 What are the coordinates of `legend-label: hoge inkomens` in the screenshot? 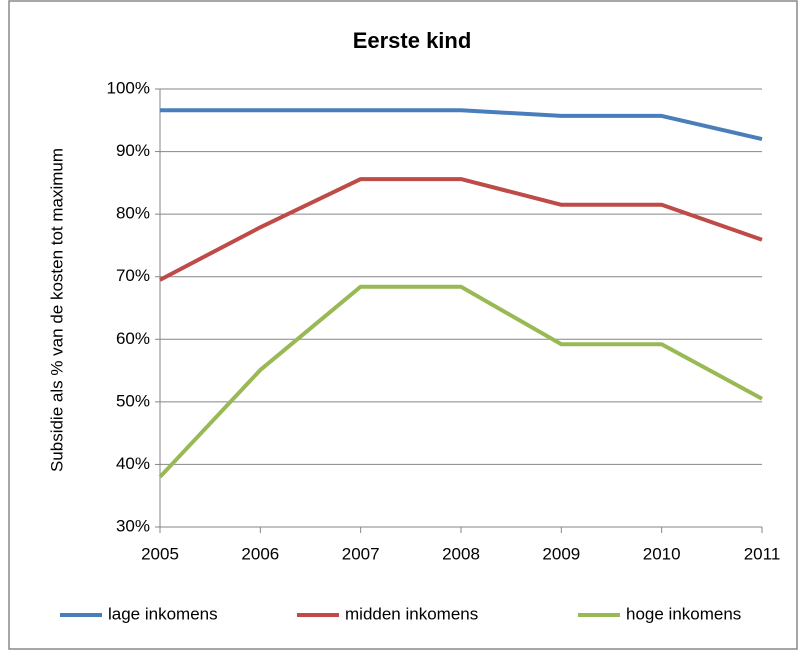 It's located at (683, 613).